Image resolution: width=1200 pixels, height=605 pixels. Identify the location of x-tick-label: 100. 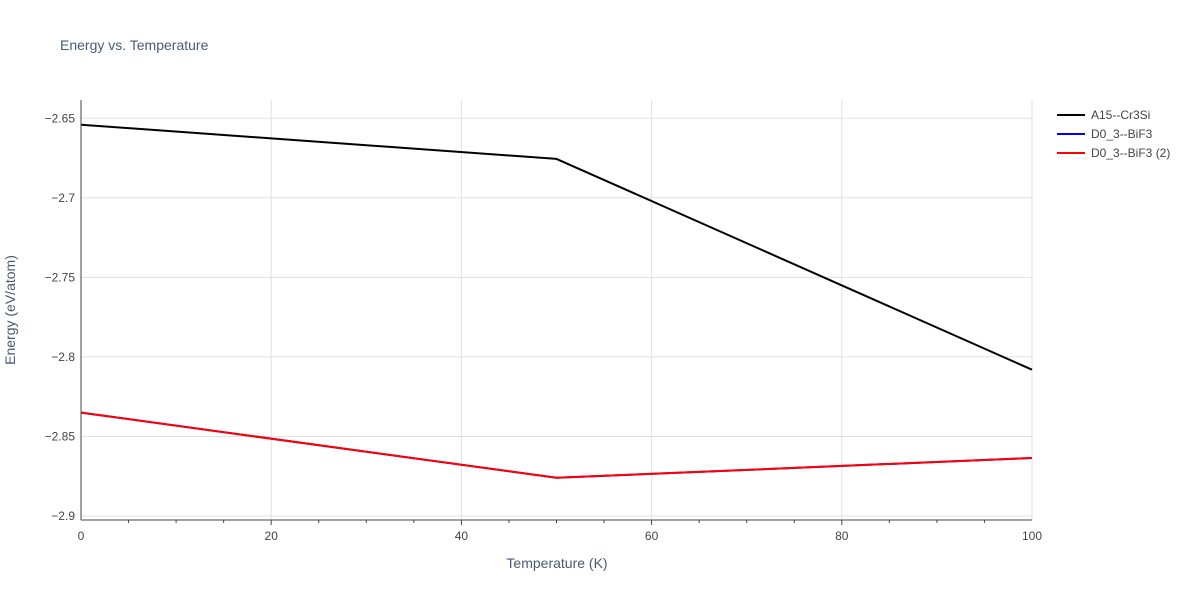
(1032, 536).